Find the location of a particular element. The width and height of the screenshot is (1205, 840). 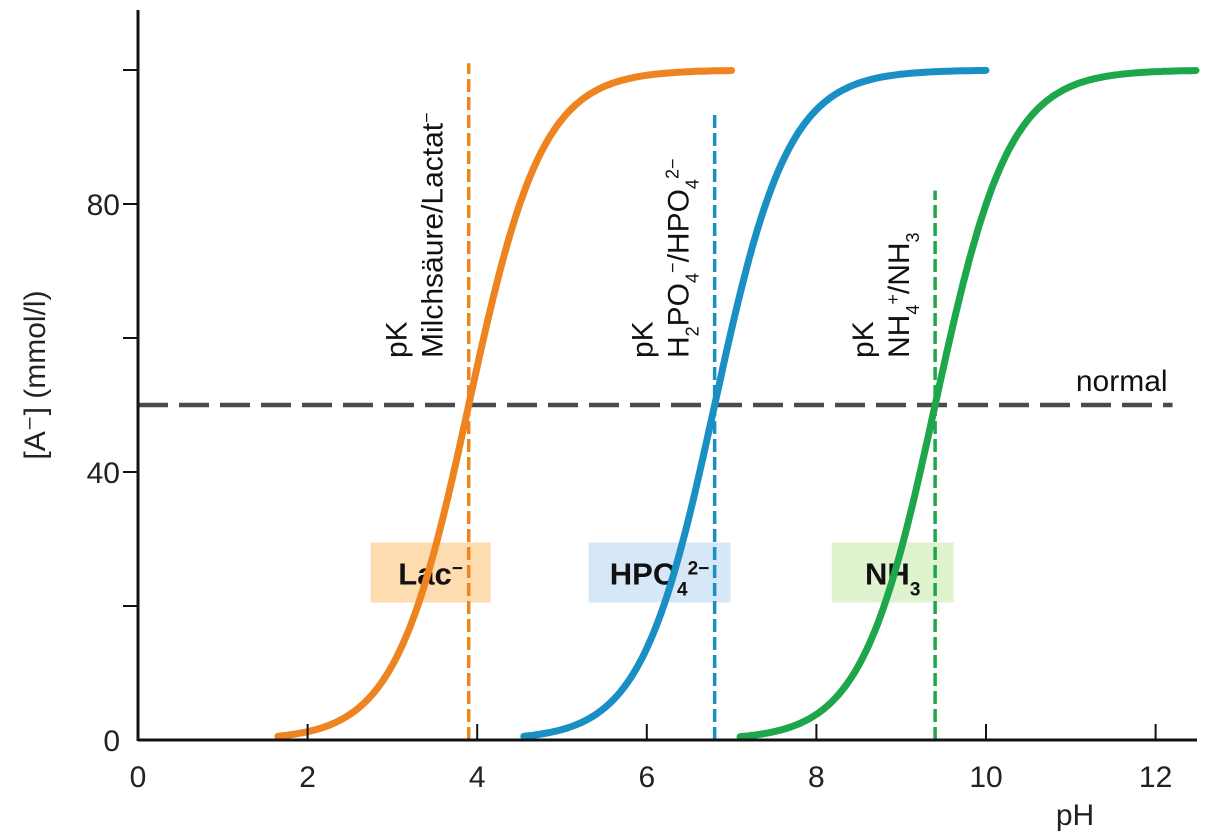

pk-pair-label: NH4+/NH3 is located at coordinates (903, 295).